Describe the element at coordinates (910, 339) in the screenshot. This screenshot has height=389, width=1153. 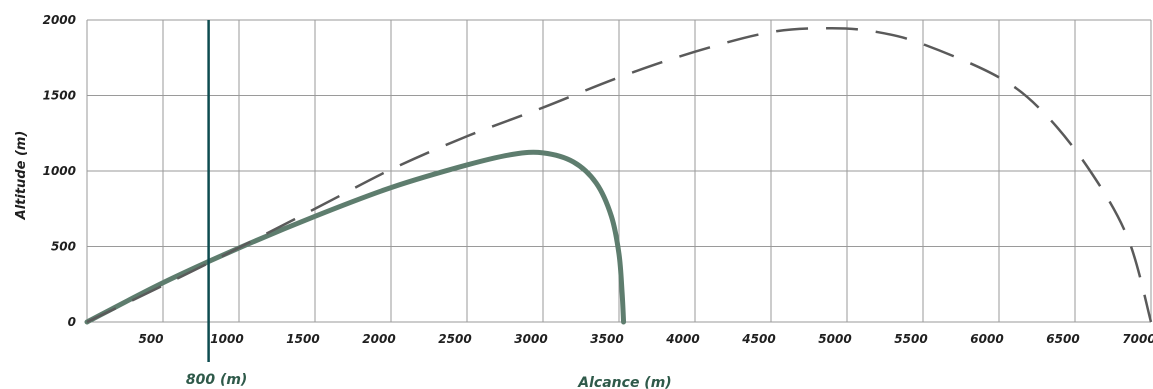
I see `x-tick-label: 5500` at that location.